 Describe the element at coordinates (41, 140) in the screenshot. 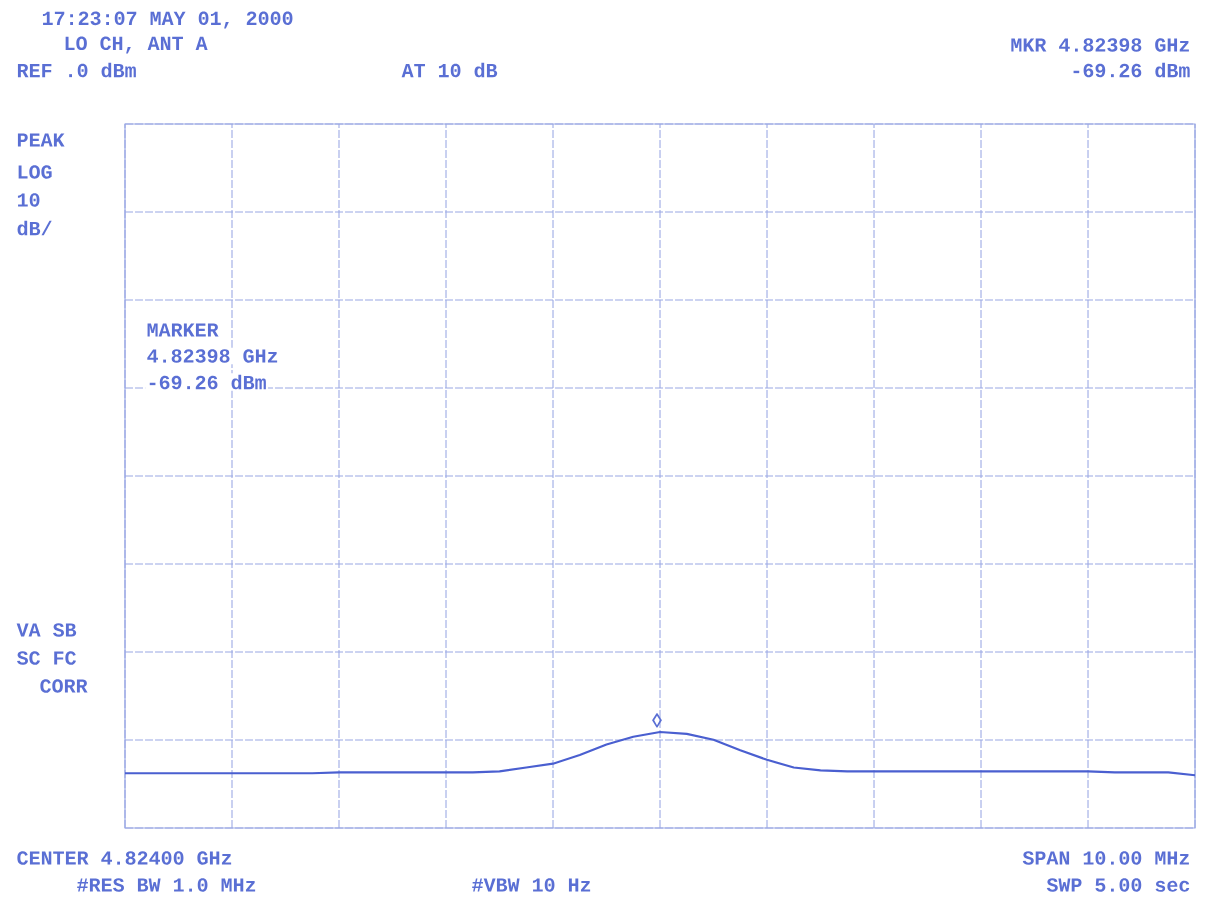

I see `text: PEAK` at that location.